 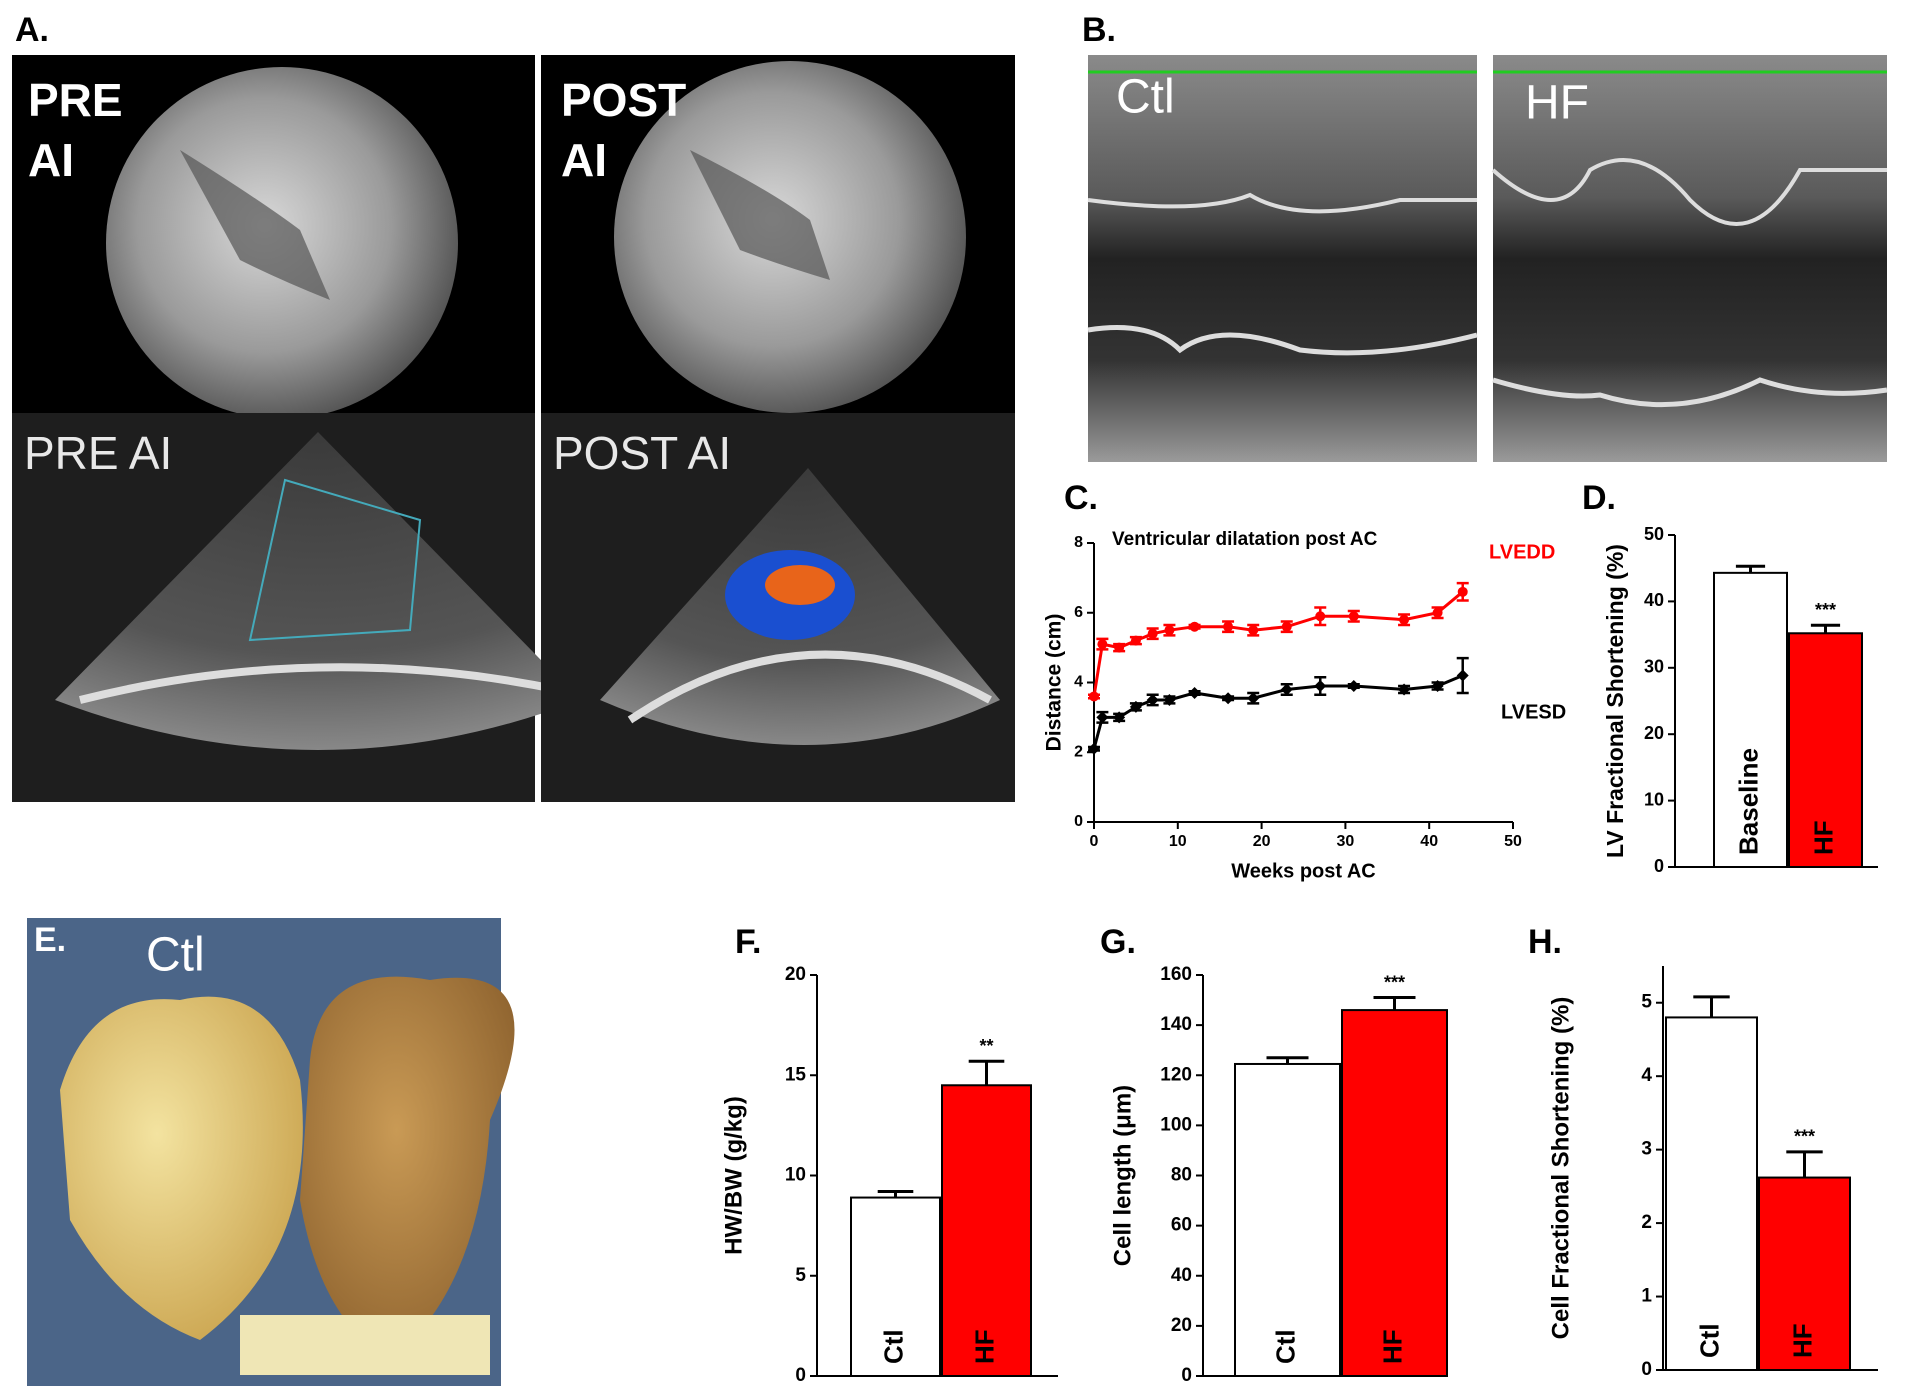 I want to click on y-tick-label: 100, so click(x=1176, y=1124).